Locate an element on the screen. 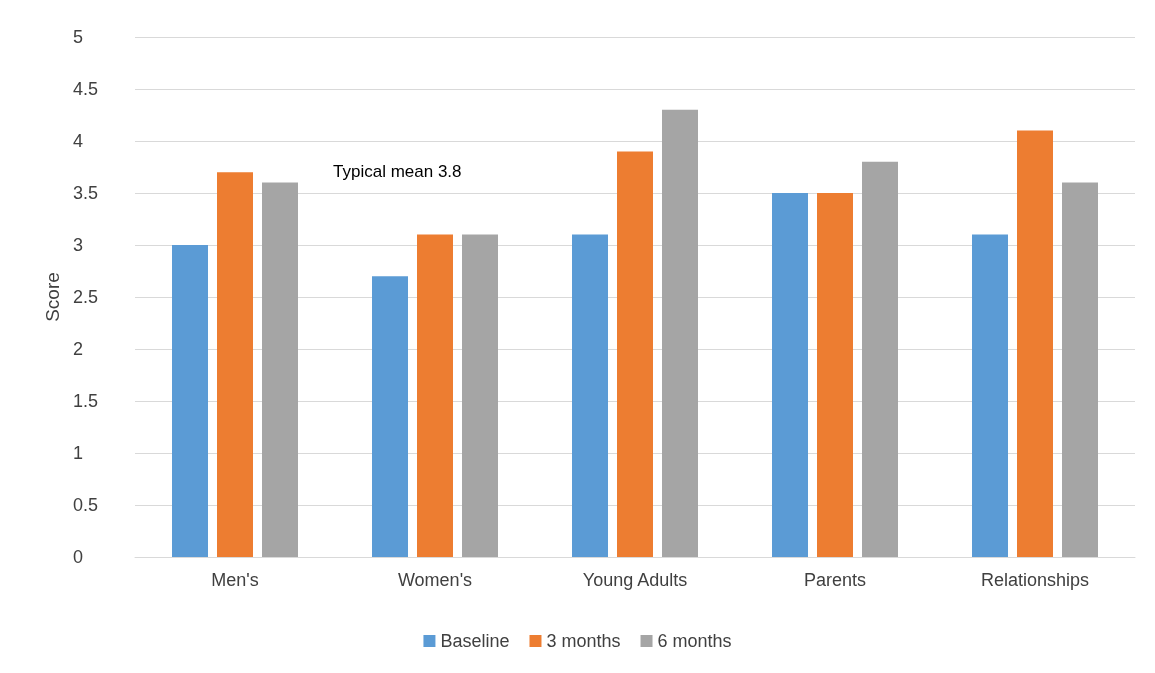  legend-label: Baseline is located at coordinates (475, 641).